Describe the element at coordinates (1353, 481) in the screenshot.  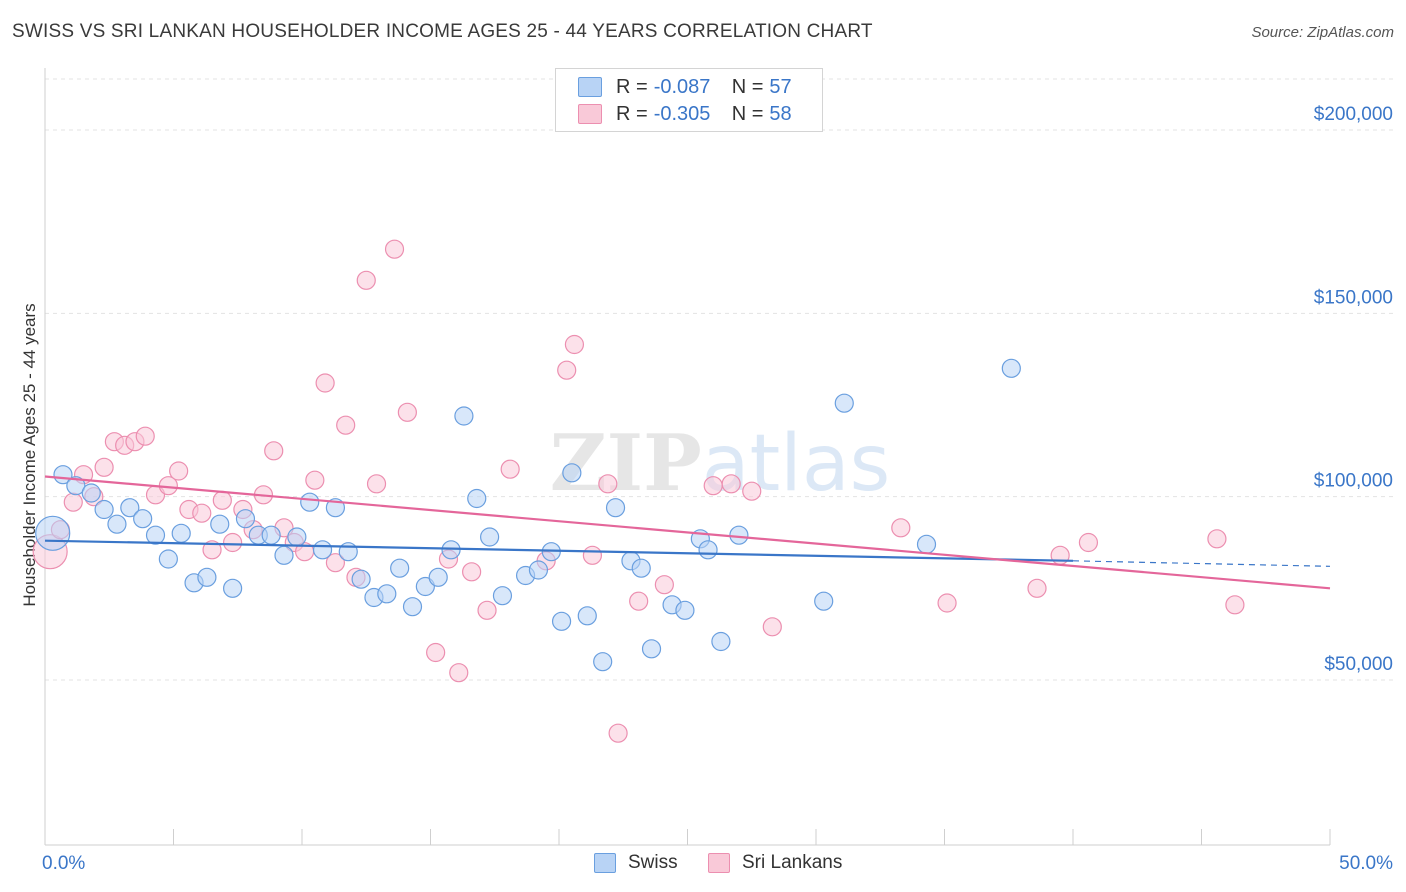
I see `y-tick-label: $100,000` at that location.